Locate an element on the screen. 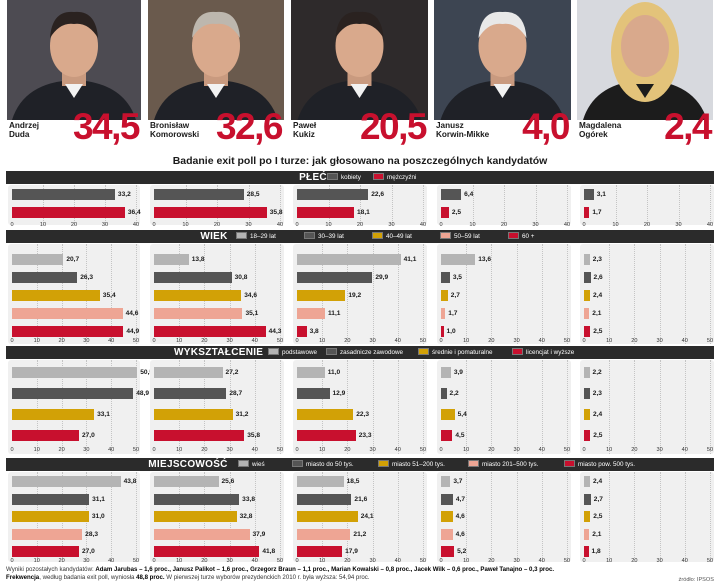  legend-item: podstawowe is located at coordinates (292, 352).